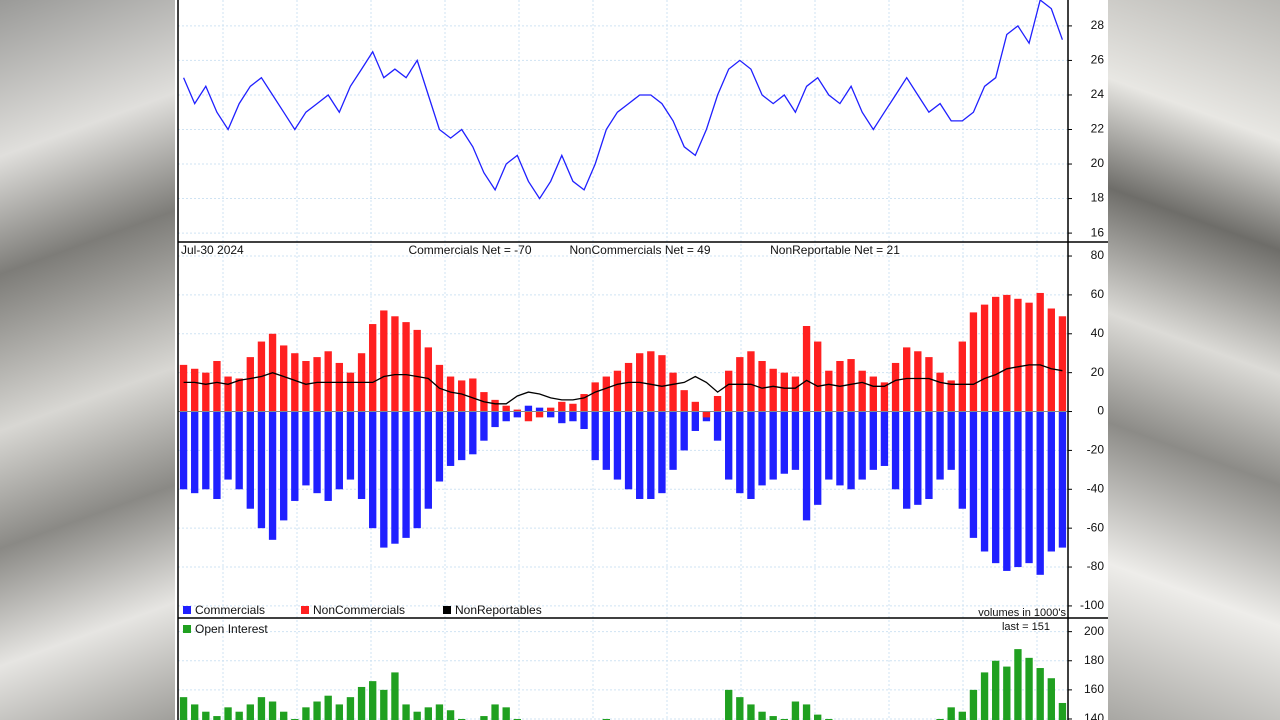 Image resolution: width=1280 pixels, height=720 pixels. I want to click on annotation: NonReportable Net = 21, so click(835, 250).